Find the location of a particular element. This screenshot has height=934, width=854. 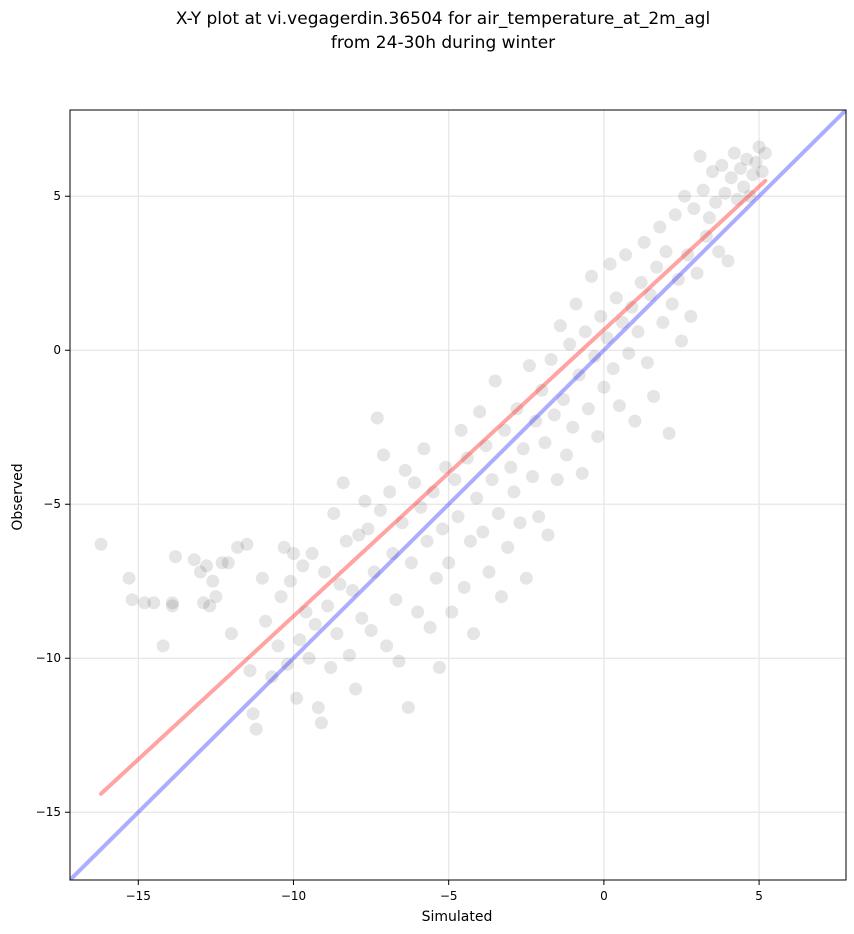

y-tick-label-3: 0 is located at coordinates (57, 350).